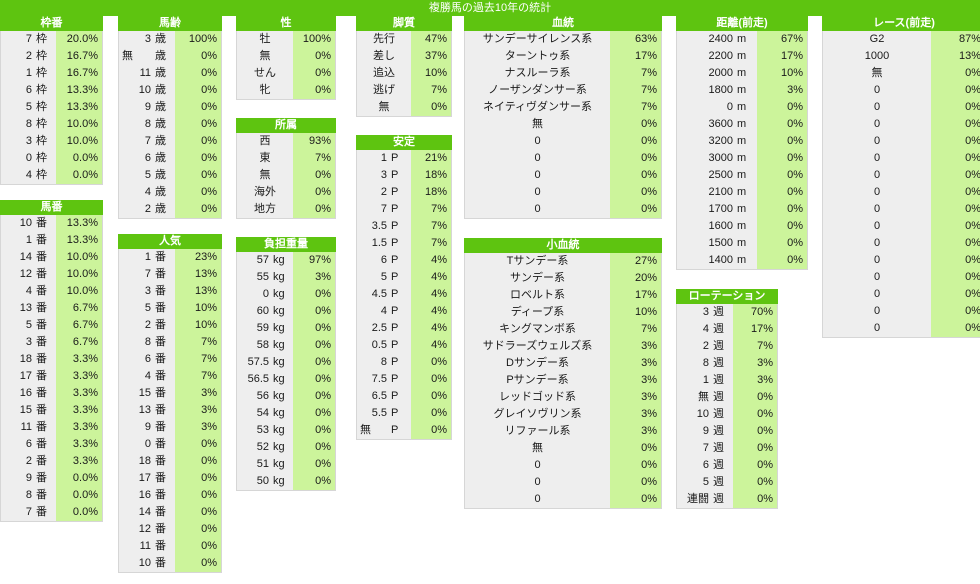 The height and width of the screenshot is (584, 980). I want to click on table-row: 56.5 kg 0%, so click(286, 379).